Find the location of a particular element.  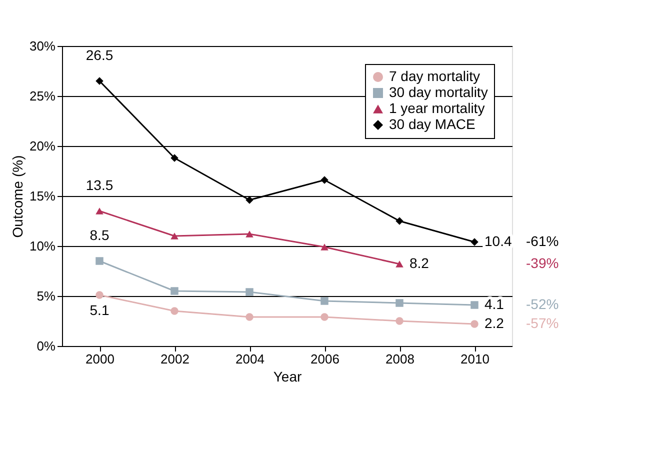

text: -52% is located at coordinates (542, 304).